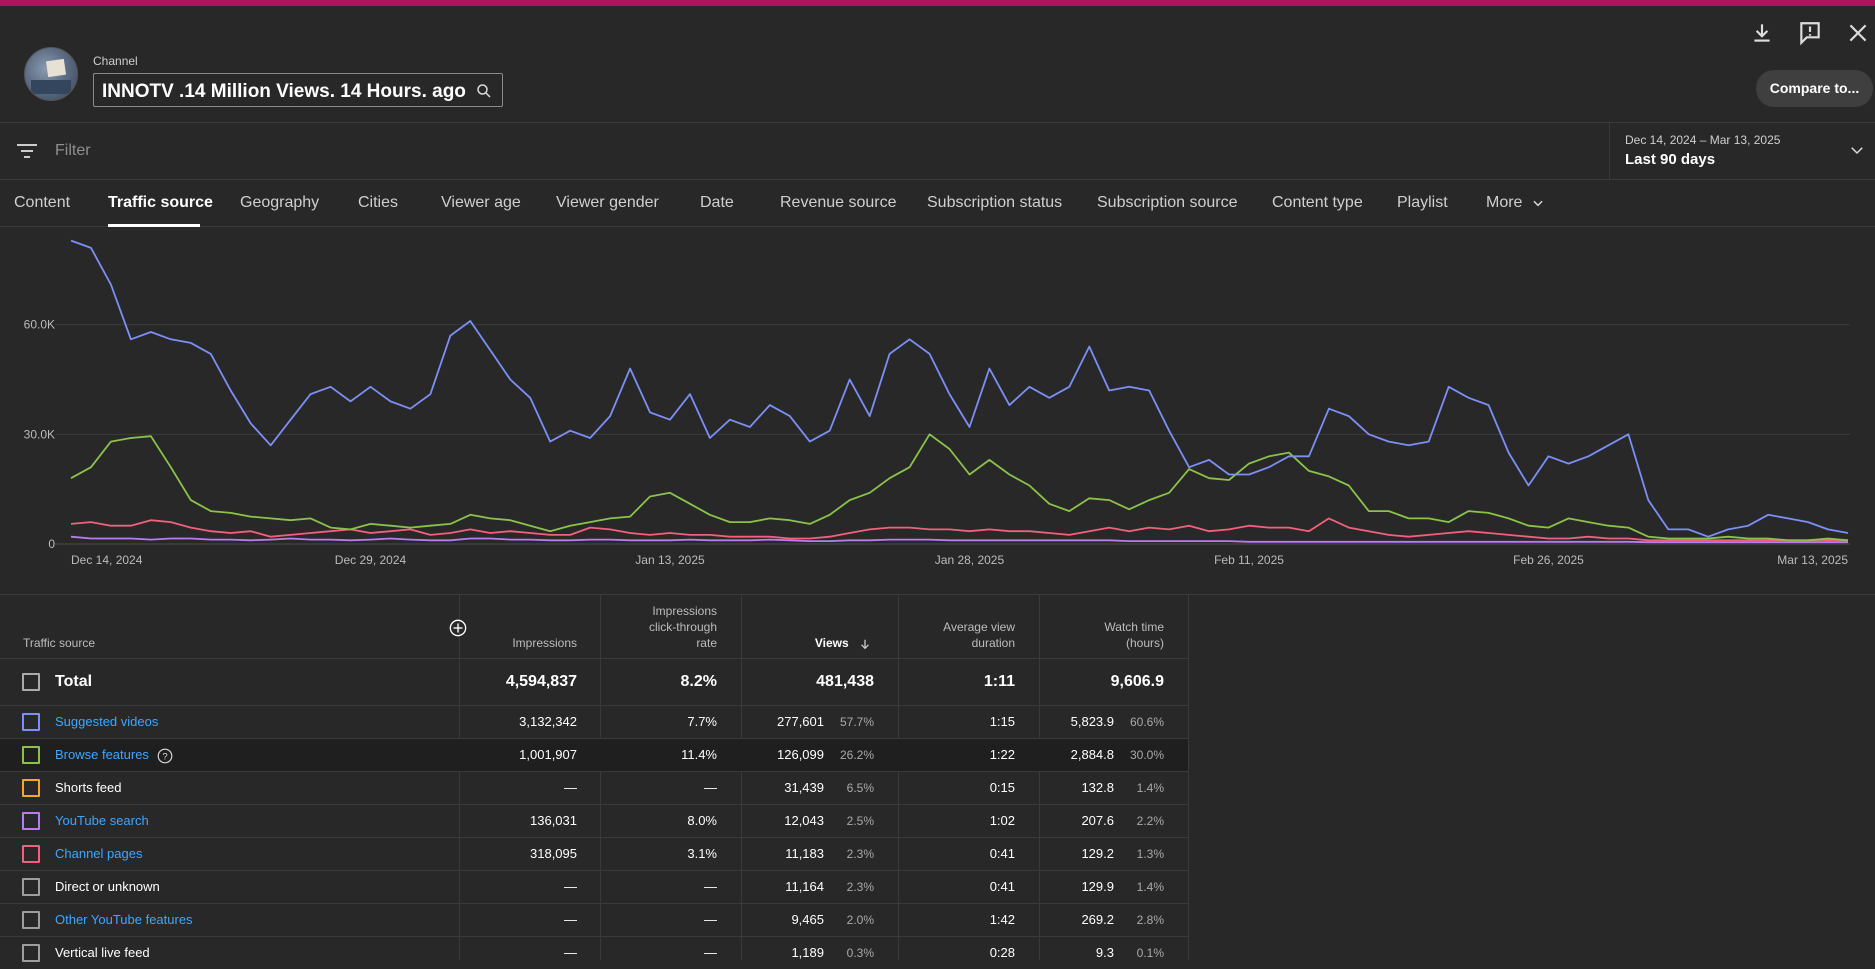 The width and height of the screenshot is (1875, 969). What do you see at coordinates (1422, 202) in the screenshot?
I see `tab-playlist: Playlist` at bounding box center [1422, 202].